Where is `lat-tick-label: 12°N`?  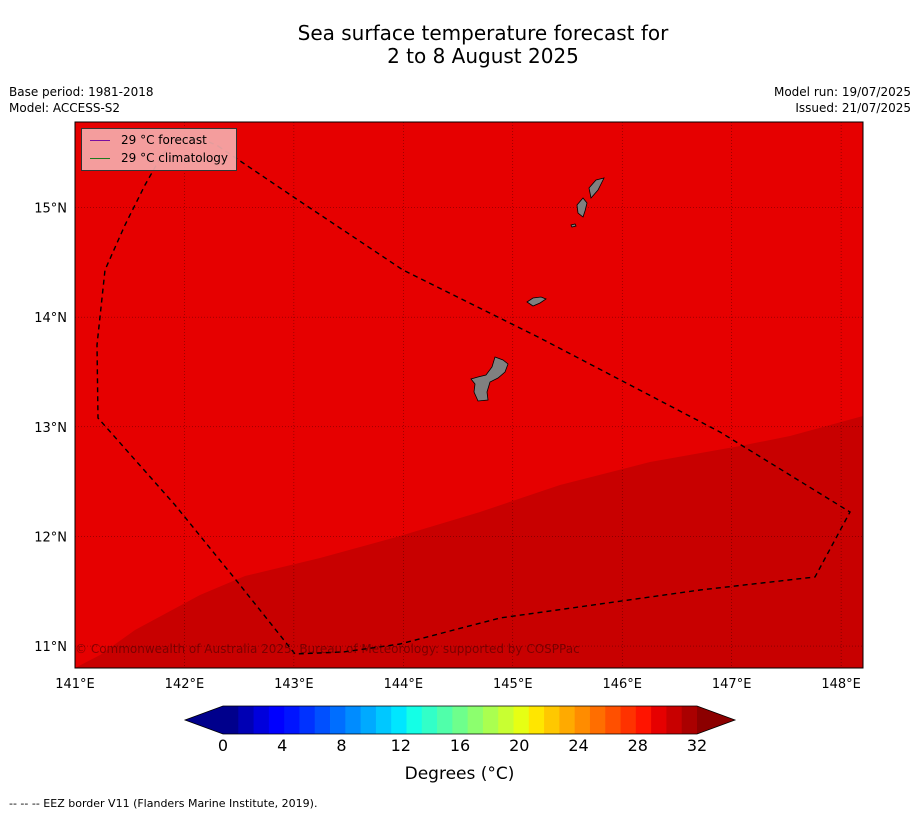
lat-tick-label: 12°N is located at coordinates (50, 537).